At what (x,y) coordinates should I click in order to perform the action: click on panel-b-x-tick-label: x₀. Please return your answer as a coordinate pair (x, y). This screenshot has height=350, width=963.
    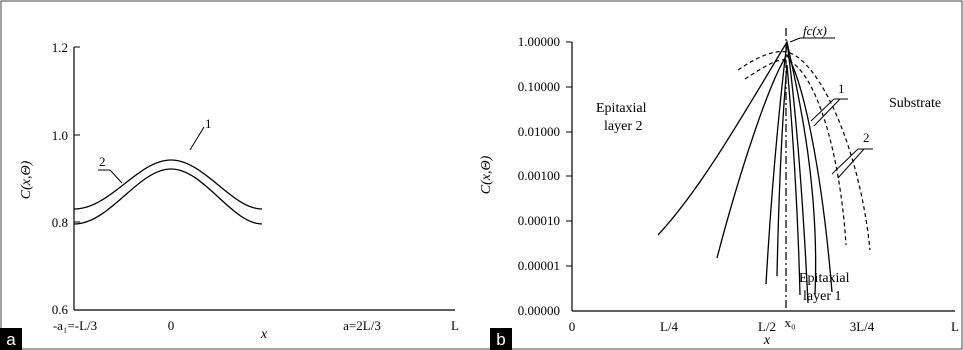
    Looking at the image, I should click on (789, 322).